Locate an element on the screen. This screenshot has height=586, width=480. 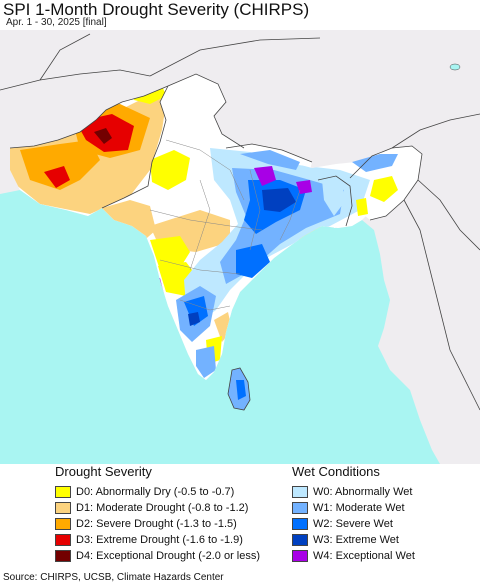
bangladesh-wet-patch is located at coordinates (334, 197).